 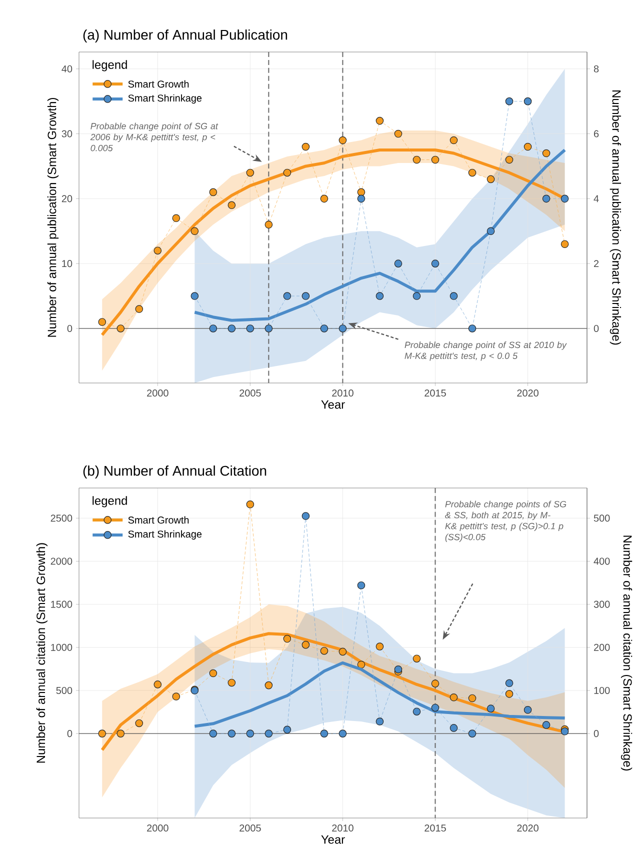 What do you see at coordinates (61, 647) in the screenshot?
I see `y-tick-label: 1000` at bounding box center [61, 647].